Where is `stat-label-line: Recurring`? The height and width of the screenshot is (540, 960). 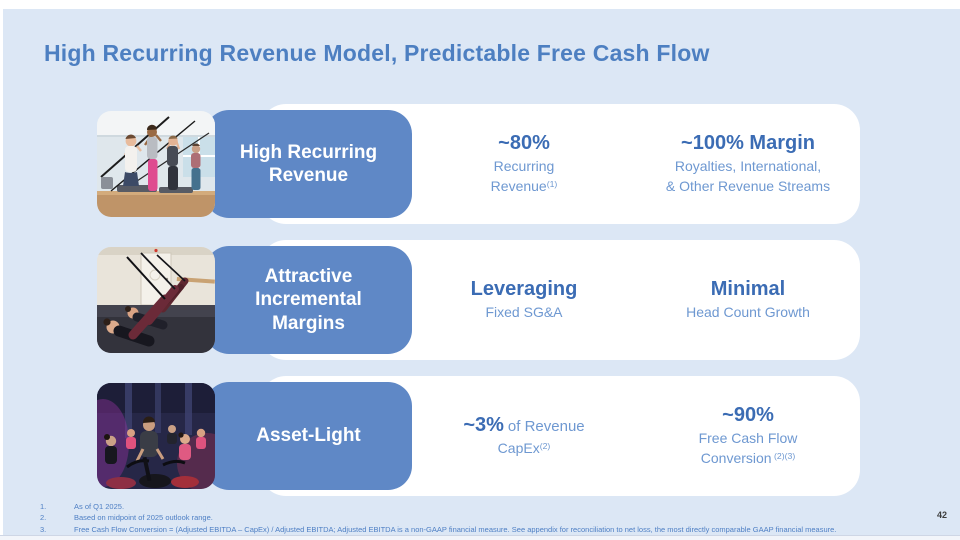
stat-label-line: Recurring is located at coordinates (524, 166).